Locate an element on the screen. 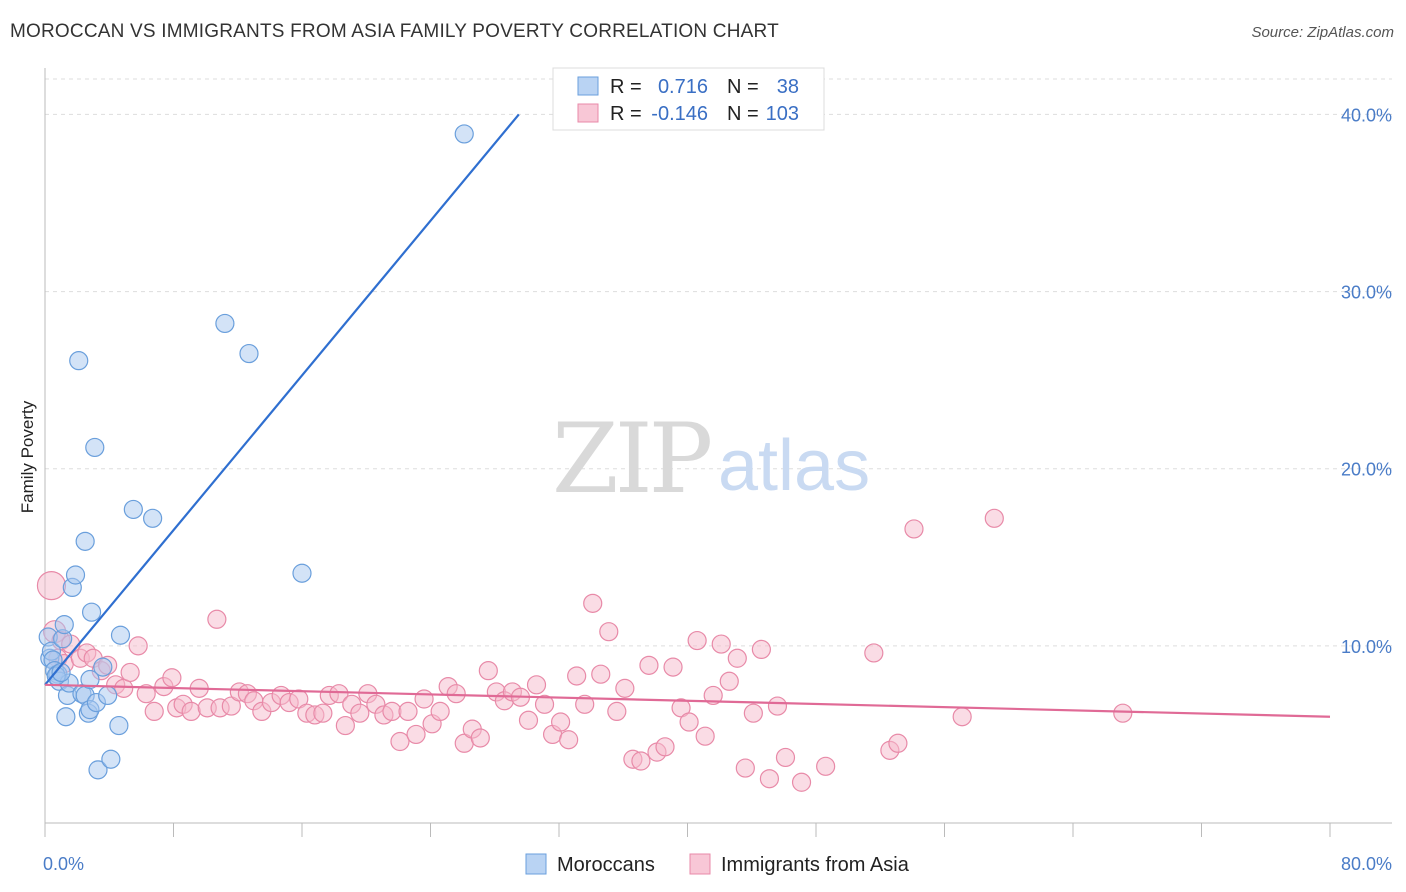 This screenshot has width=1406, height=892. legend-asia-label: Immigrants from Asia is located at coordinates (815, 865).